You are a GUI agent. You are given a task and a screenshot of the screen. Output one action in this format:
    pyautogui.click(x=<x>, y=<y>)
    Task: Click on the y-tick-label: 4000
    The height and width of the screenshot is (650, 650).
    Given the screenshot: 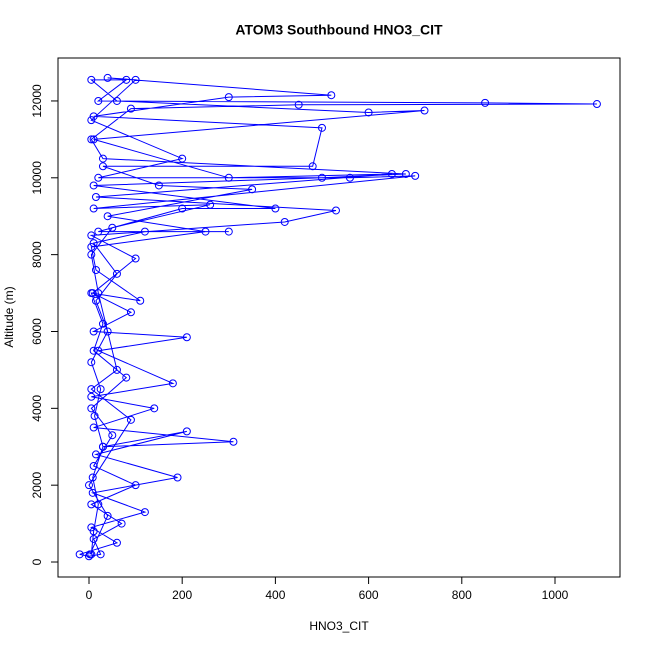 What is the action you would take?
    pyautogui.click(x=37, y=408)
    